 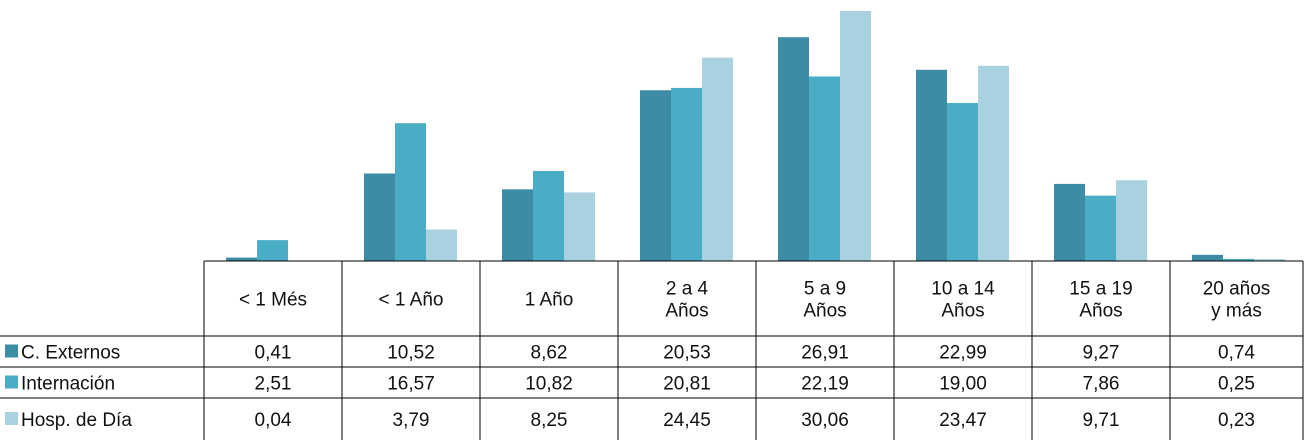 I want to click on value-label-c-externos-6: 9,27, so click(x=1101, y=353).